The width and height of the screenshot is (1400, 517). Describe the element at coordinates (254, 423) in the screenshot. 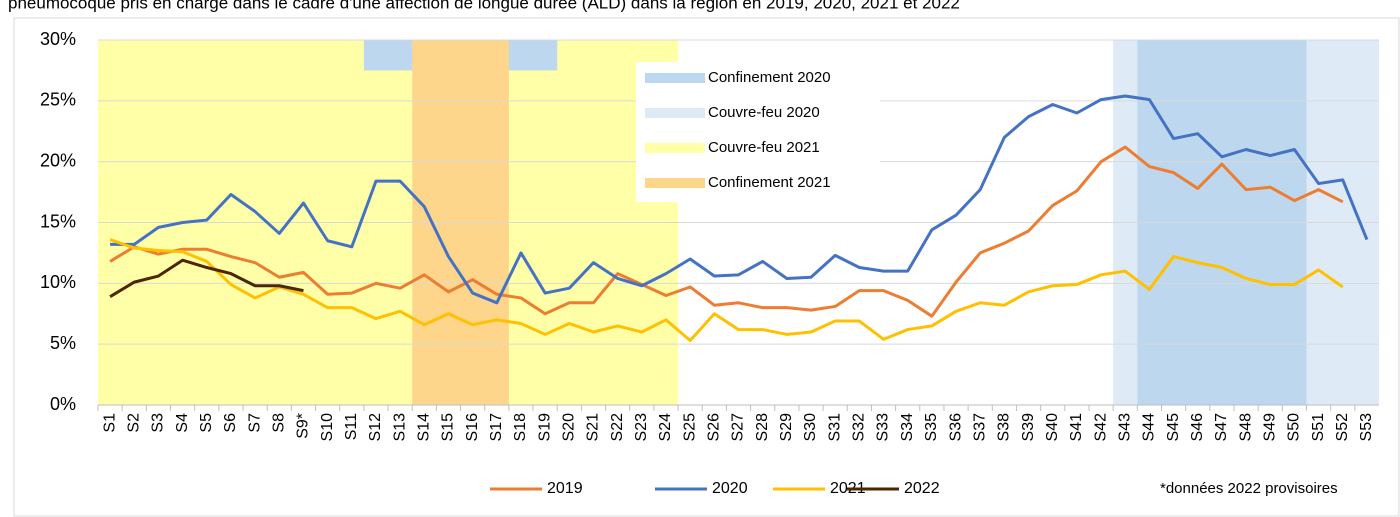

I see `x-tick-label: S7` at that location.